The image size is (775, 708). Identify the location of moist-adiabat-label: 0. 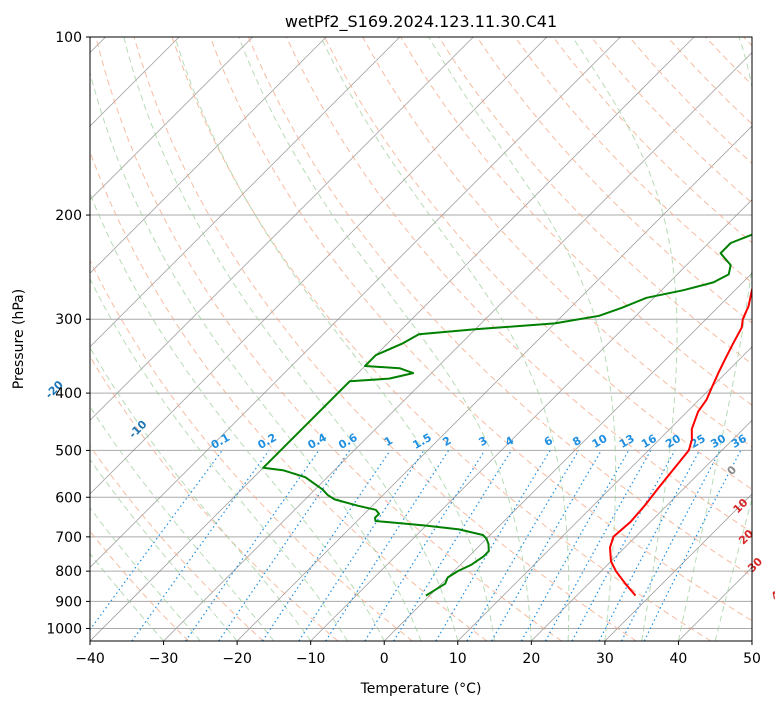
(732, 470).